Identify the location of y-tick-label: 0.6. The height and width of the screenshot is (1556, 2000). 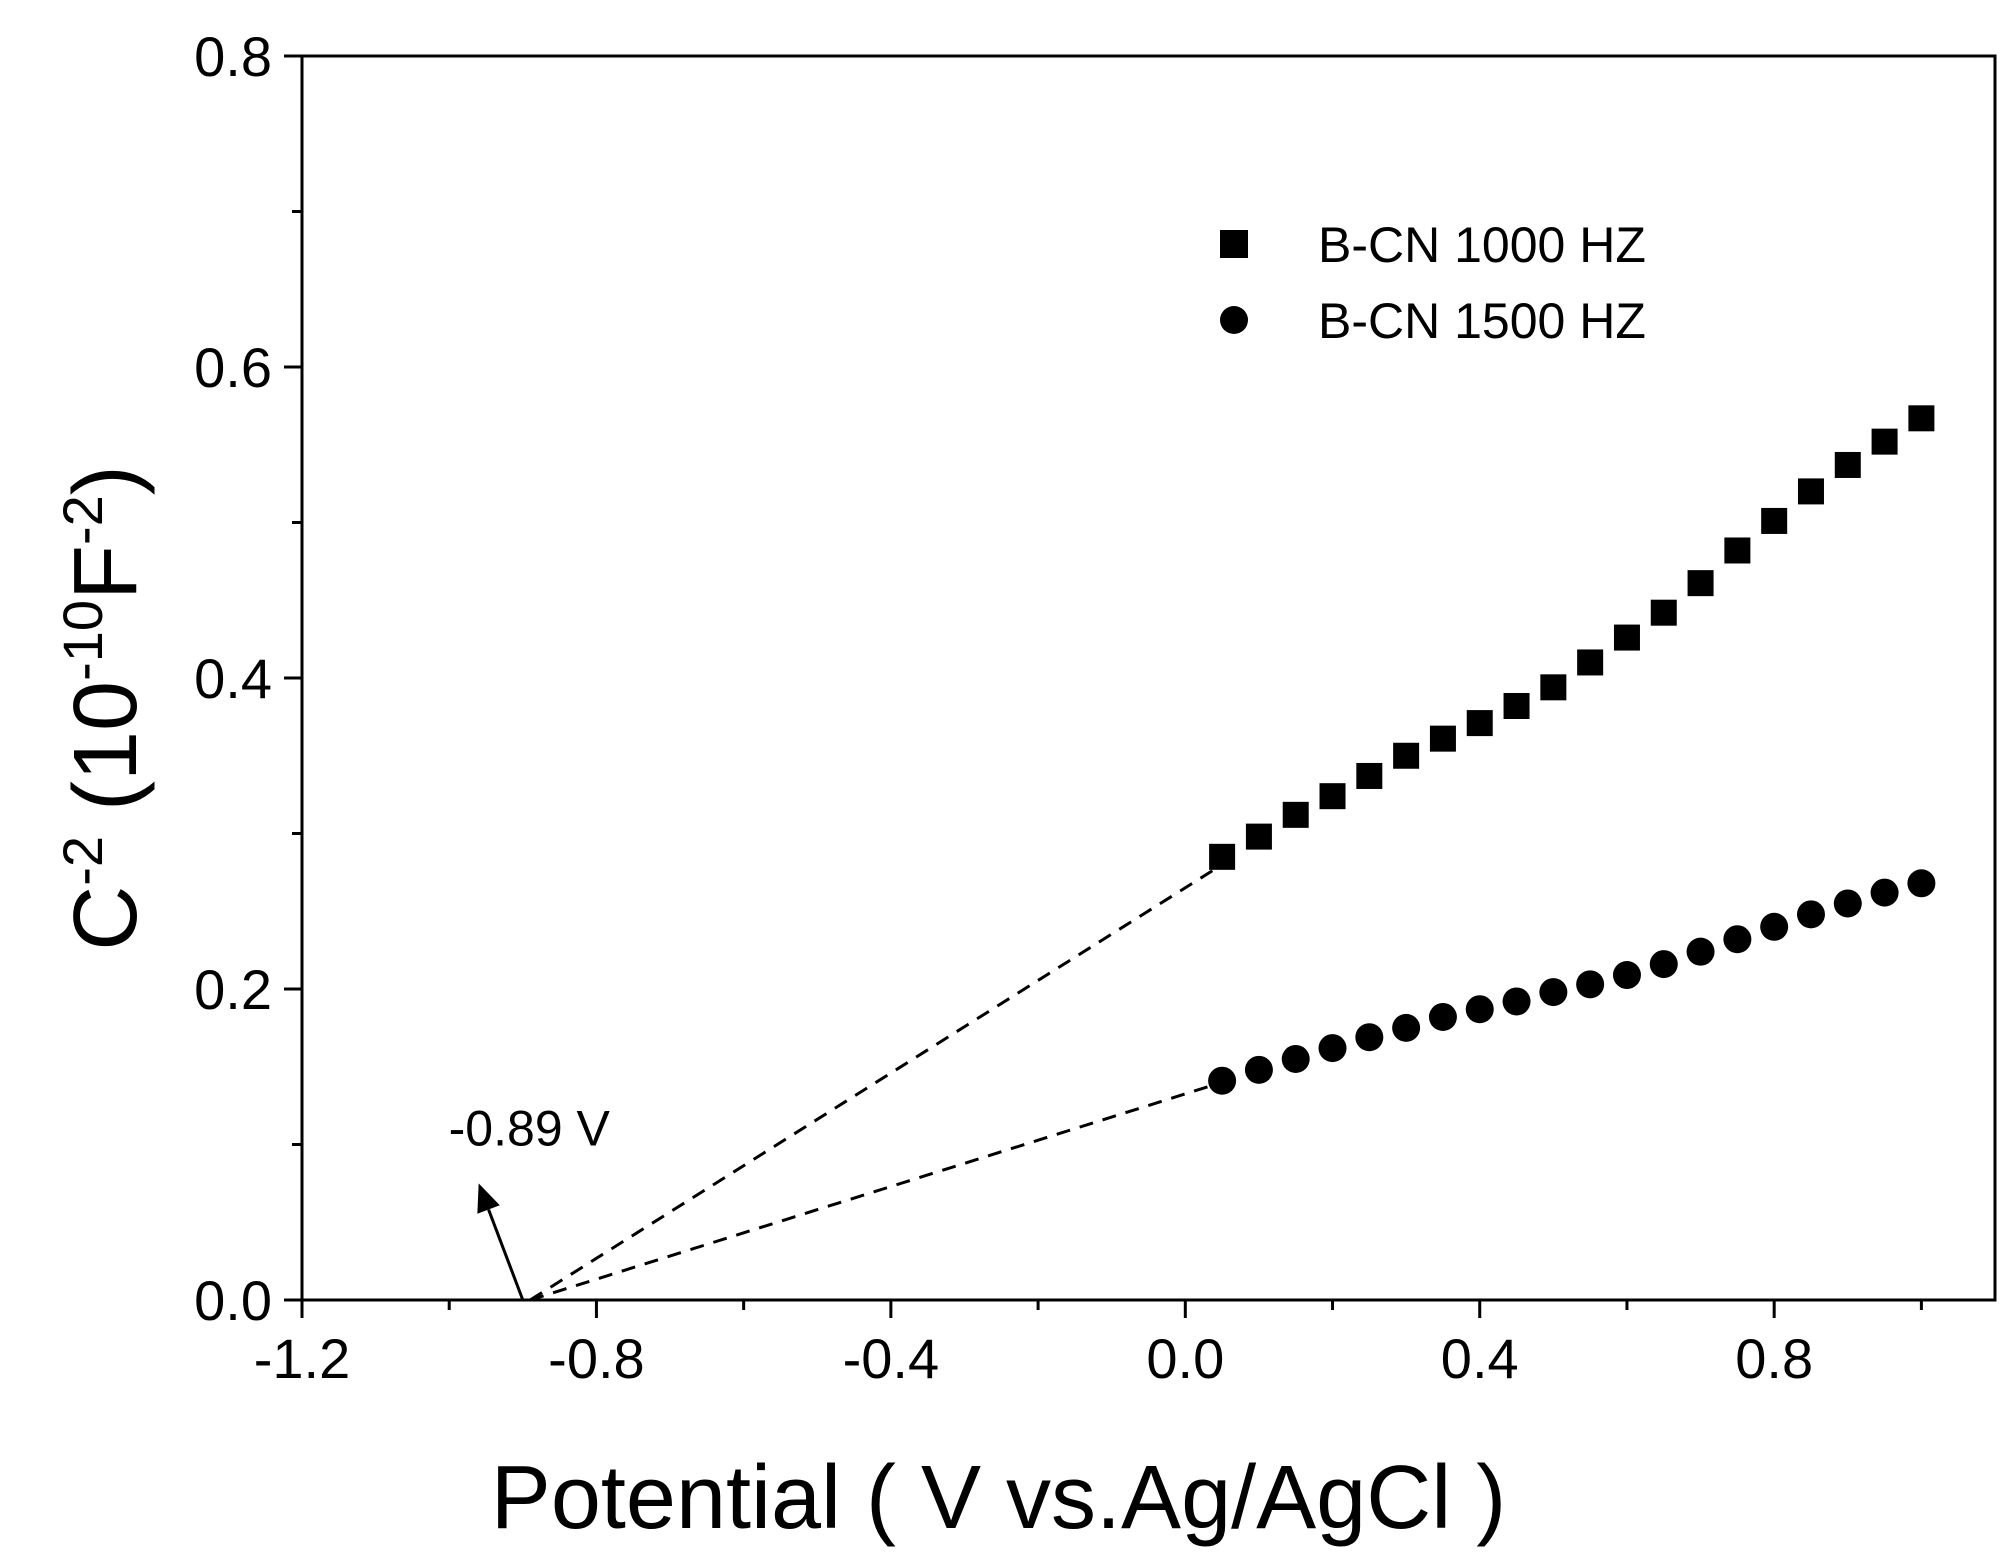
(233, 367).